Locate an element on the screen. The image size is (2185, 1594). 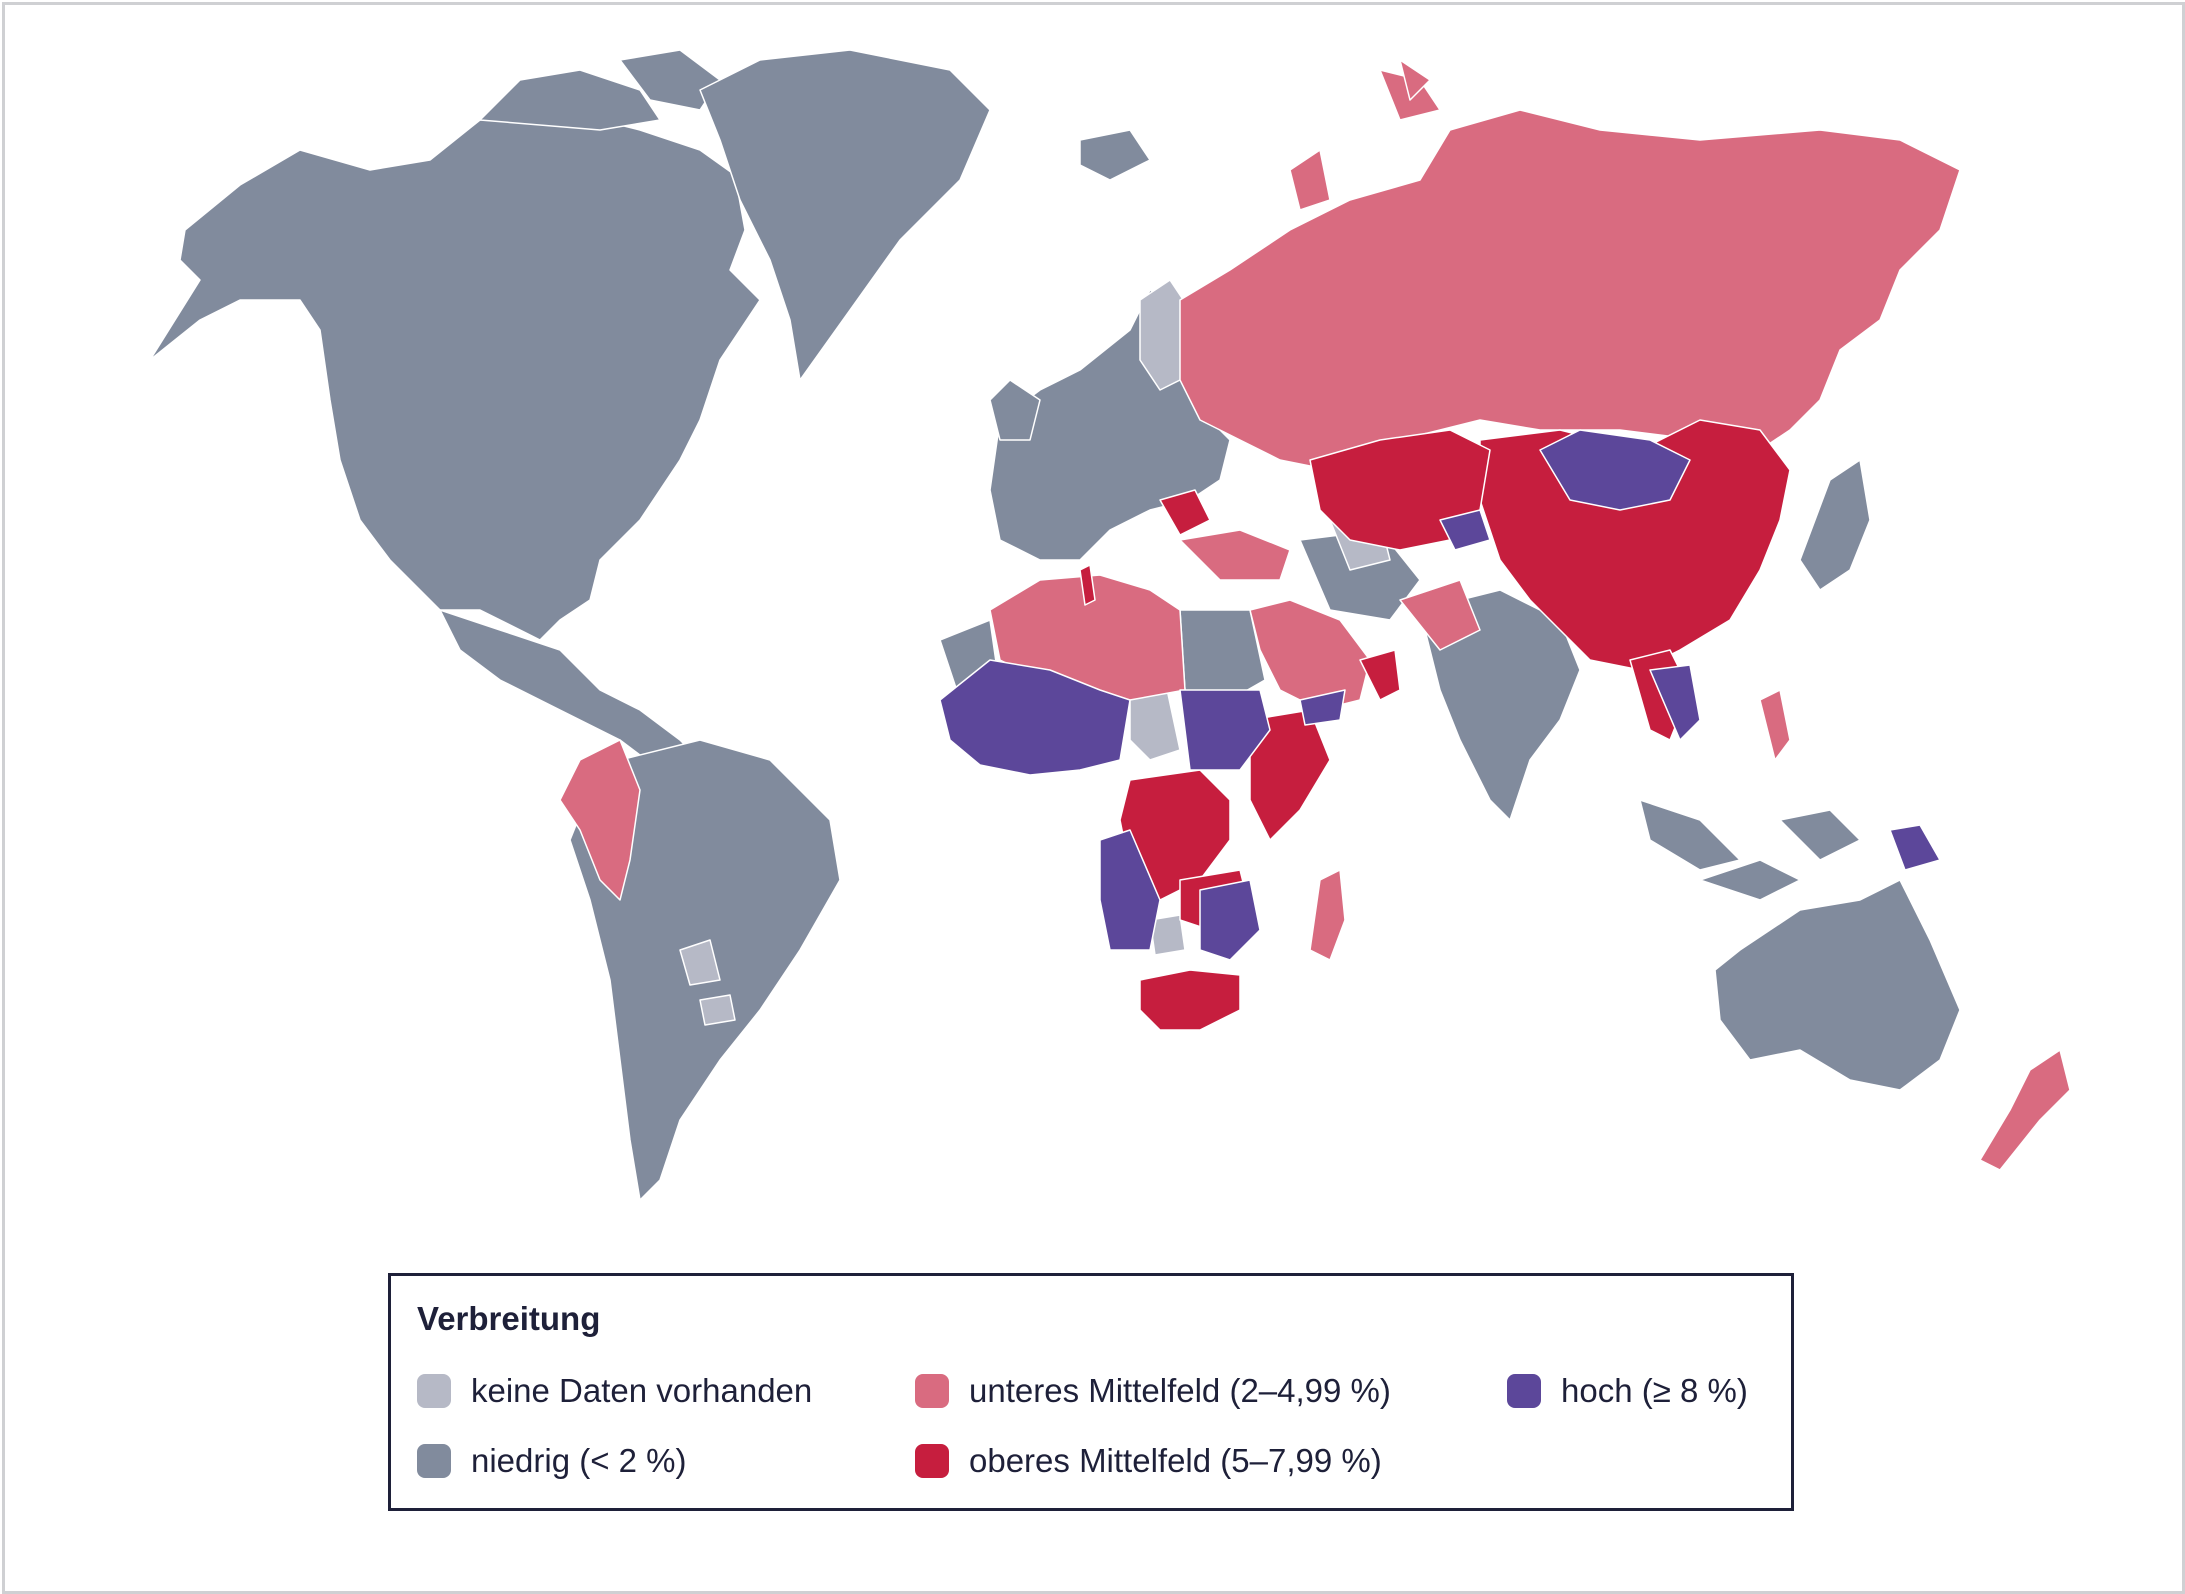
legend-label-lower-mid: unteres Mittelfeld (2–4,99 %) is located at coordinates (1180, 1390).